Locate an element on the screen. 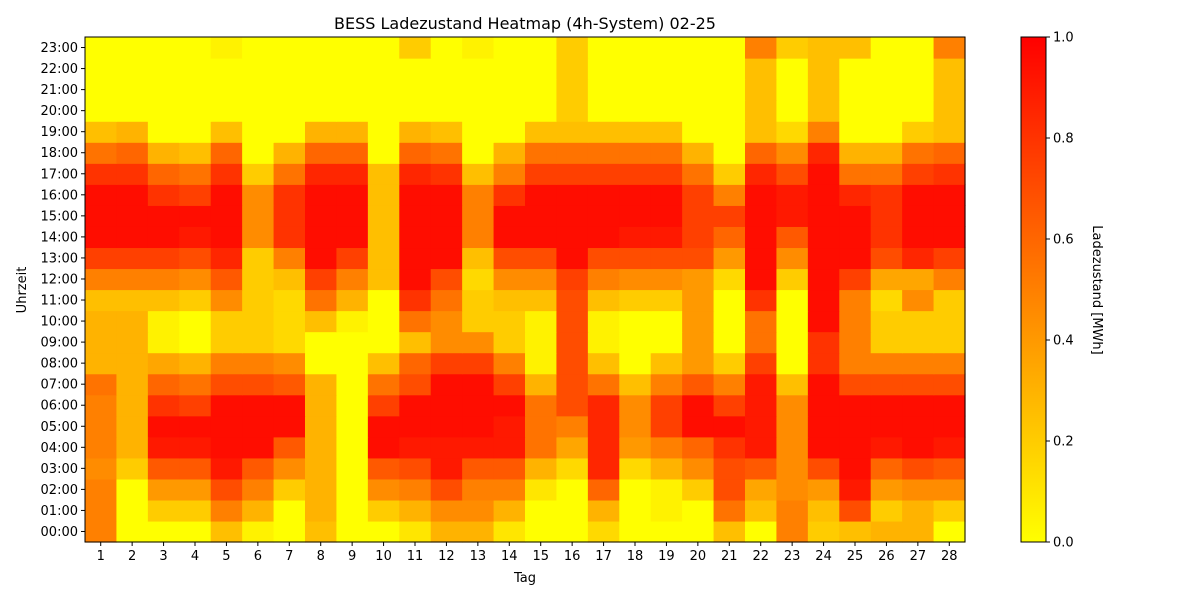 This screenshot has height=604, width=1200. y-tick-label: 13:00 is located at coordinates (59, 258).